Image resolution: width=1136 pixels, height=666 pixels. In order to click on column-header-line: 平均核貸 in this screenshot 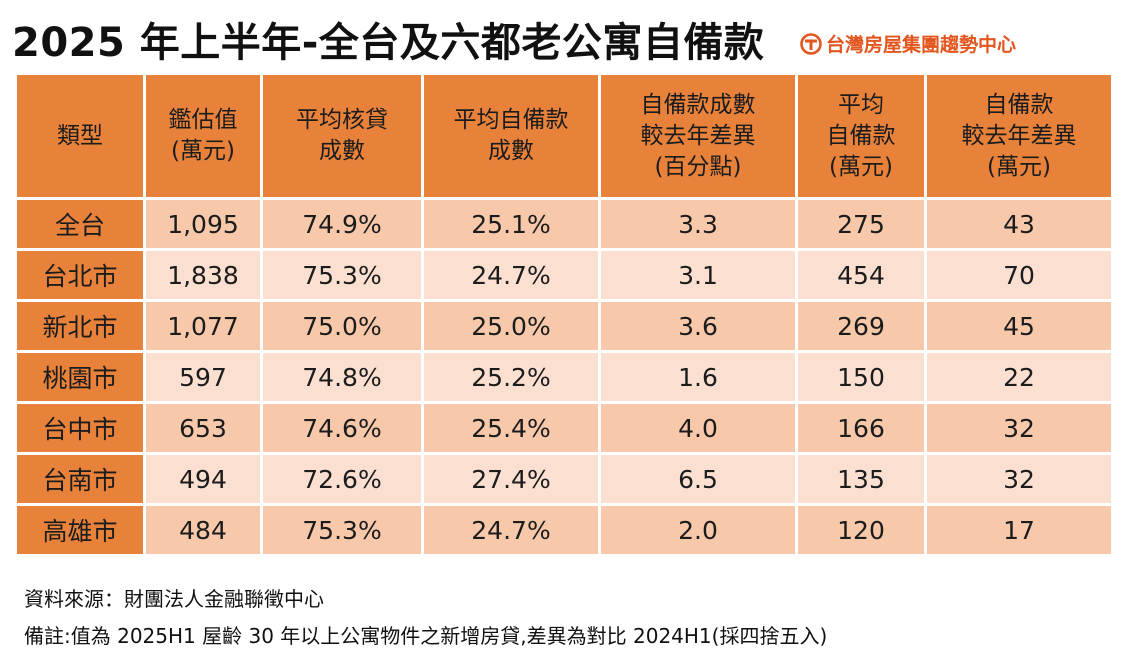, I will do `click(342, 120)`.